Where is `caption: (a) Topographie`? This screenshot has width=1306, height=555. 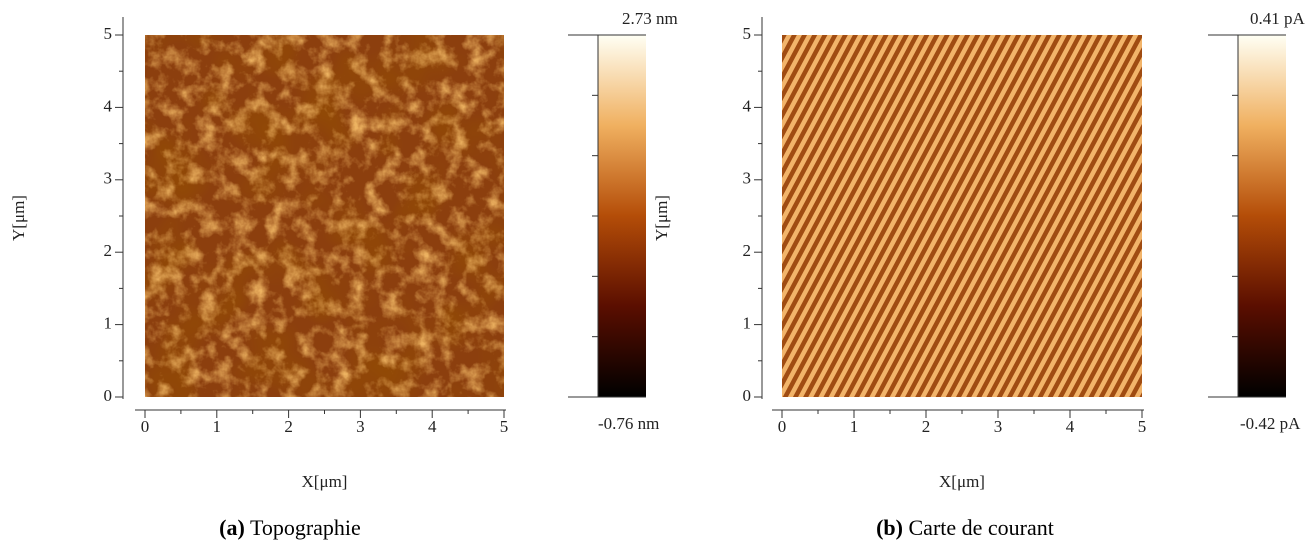
caption: (a) Topographie is located at coordinates (290, 527).